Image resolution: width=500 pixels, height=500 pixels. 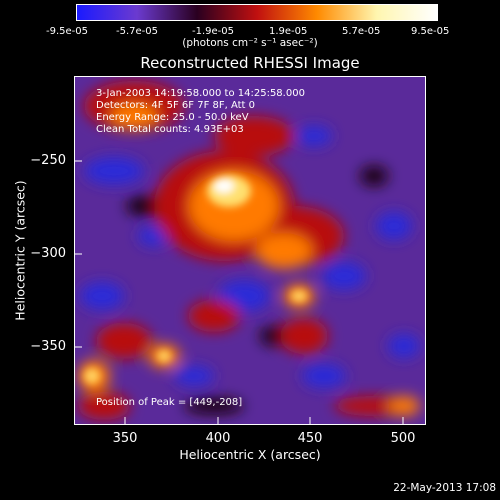 I want to click on colorbar, so click(x=257, y=12).